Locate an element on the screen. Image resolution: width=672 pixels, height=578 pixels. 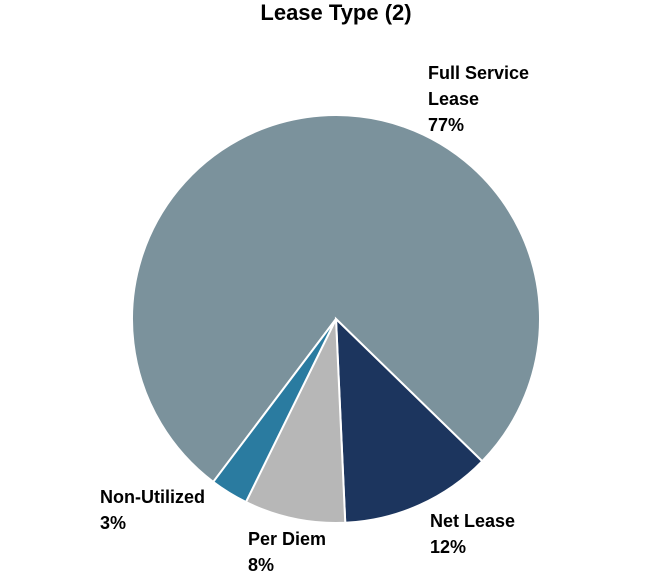
category-label: Net Lease is located at coordinates (473, 521).